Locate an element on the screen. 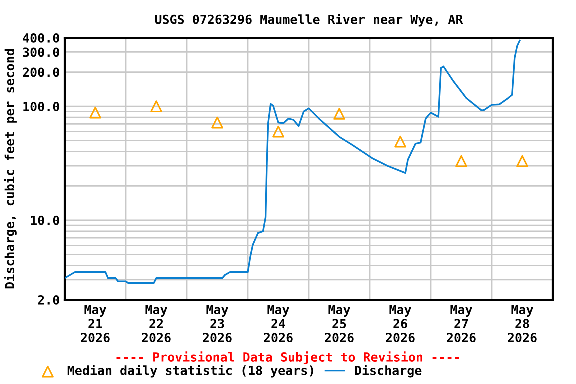  y-tick-label: 2.0 is located at coordinates (49, 300).